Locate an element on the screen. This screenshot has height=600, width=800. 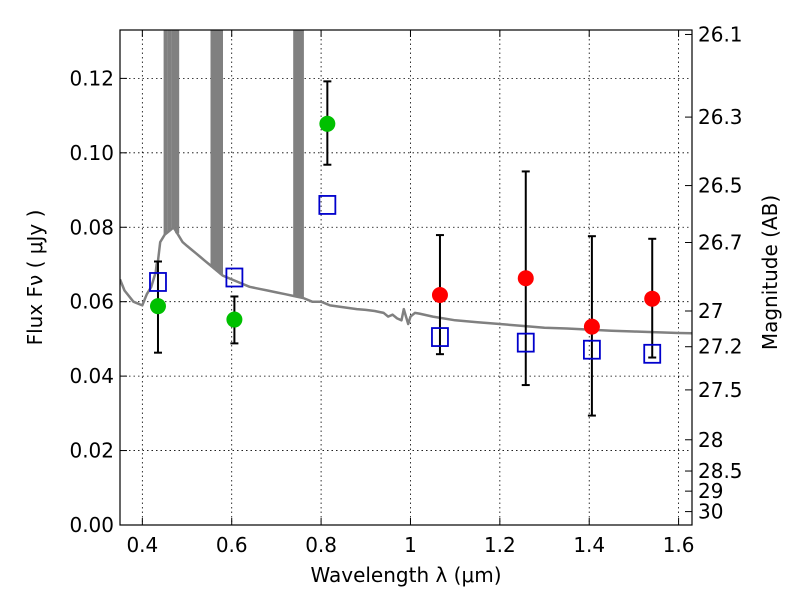
x-tick-label: 1.2 is located at coordinates (500, 545).